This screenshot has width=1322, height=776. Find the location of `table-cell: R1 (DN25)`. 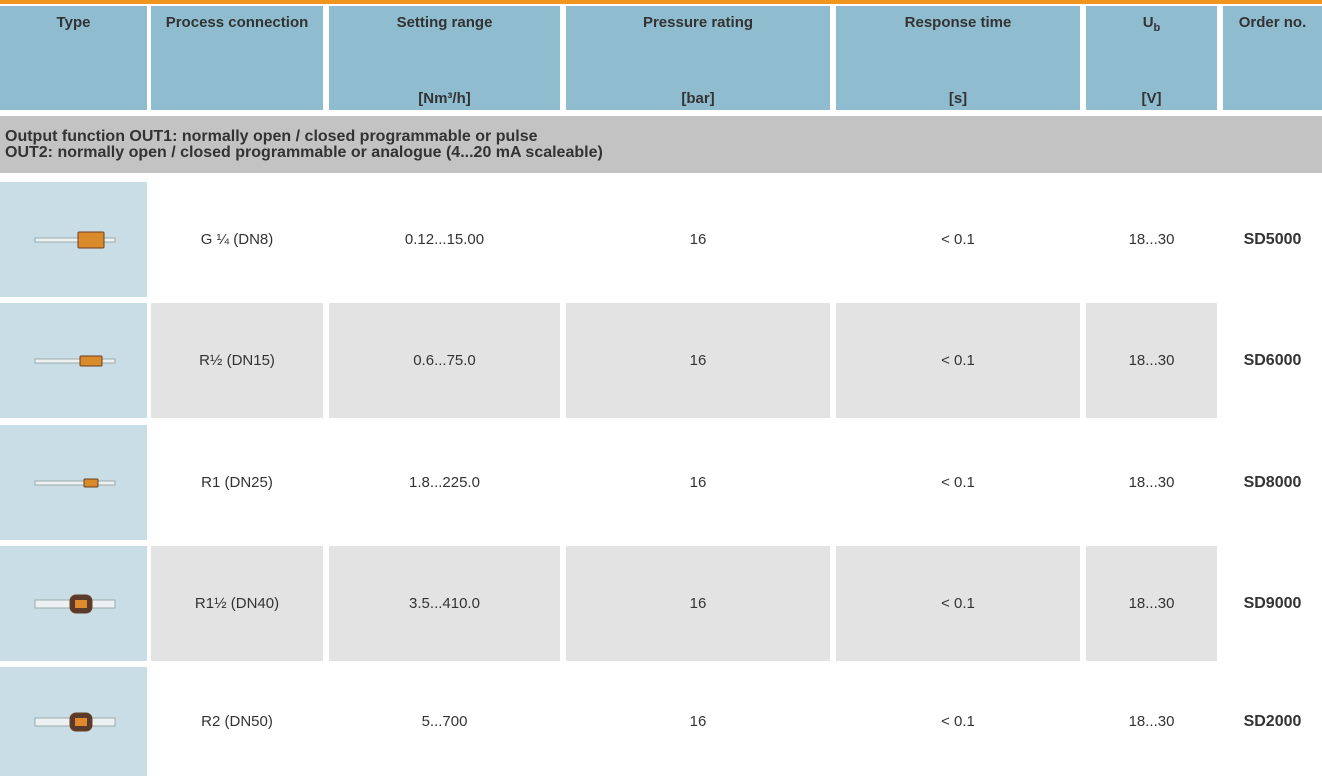

table-cell: R1 (DN25) is located at coordinates (237, 482).